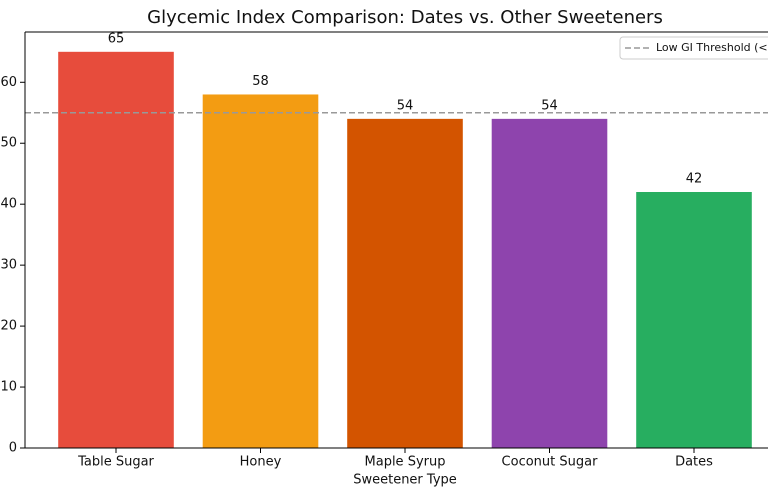 This screenshot has width=768, height=500. I want to click on value-label: 58, so click(260, 81).